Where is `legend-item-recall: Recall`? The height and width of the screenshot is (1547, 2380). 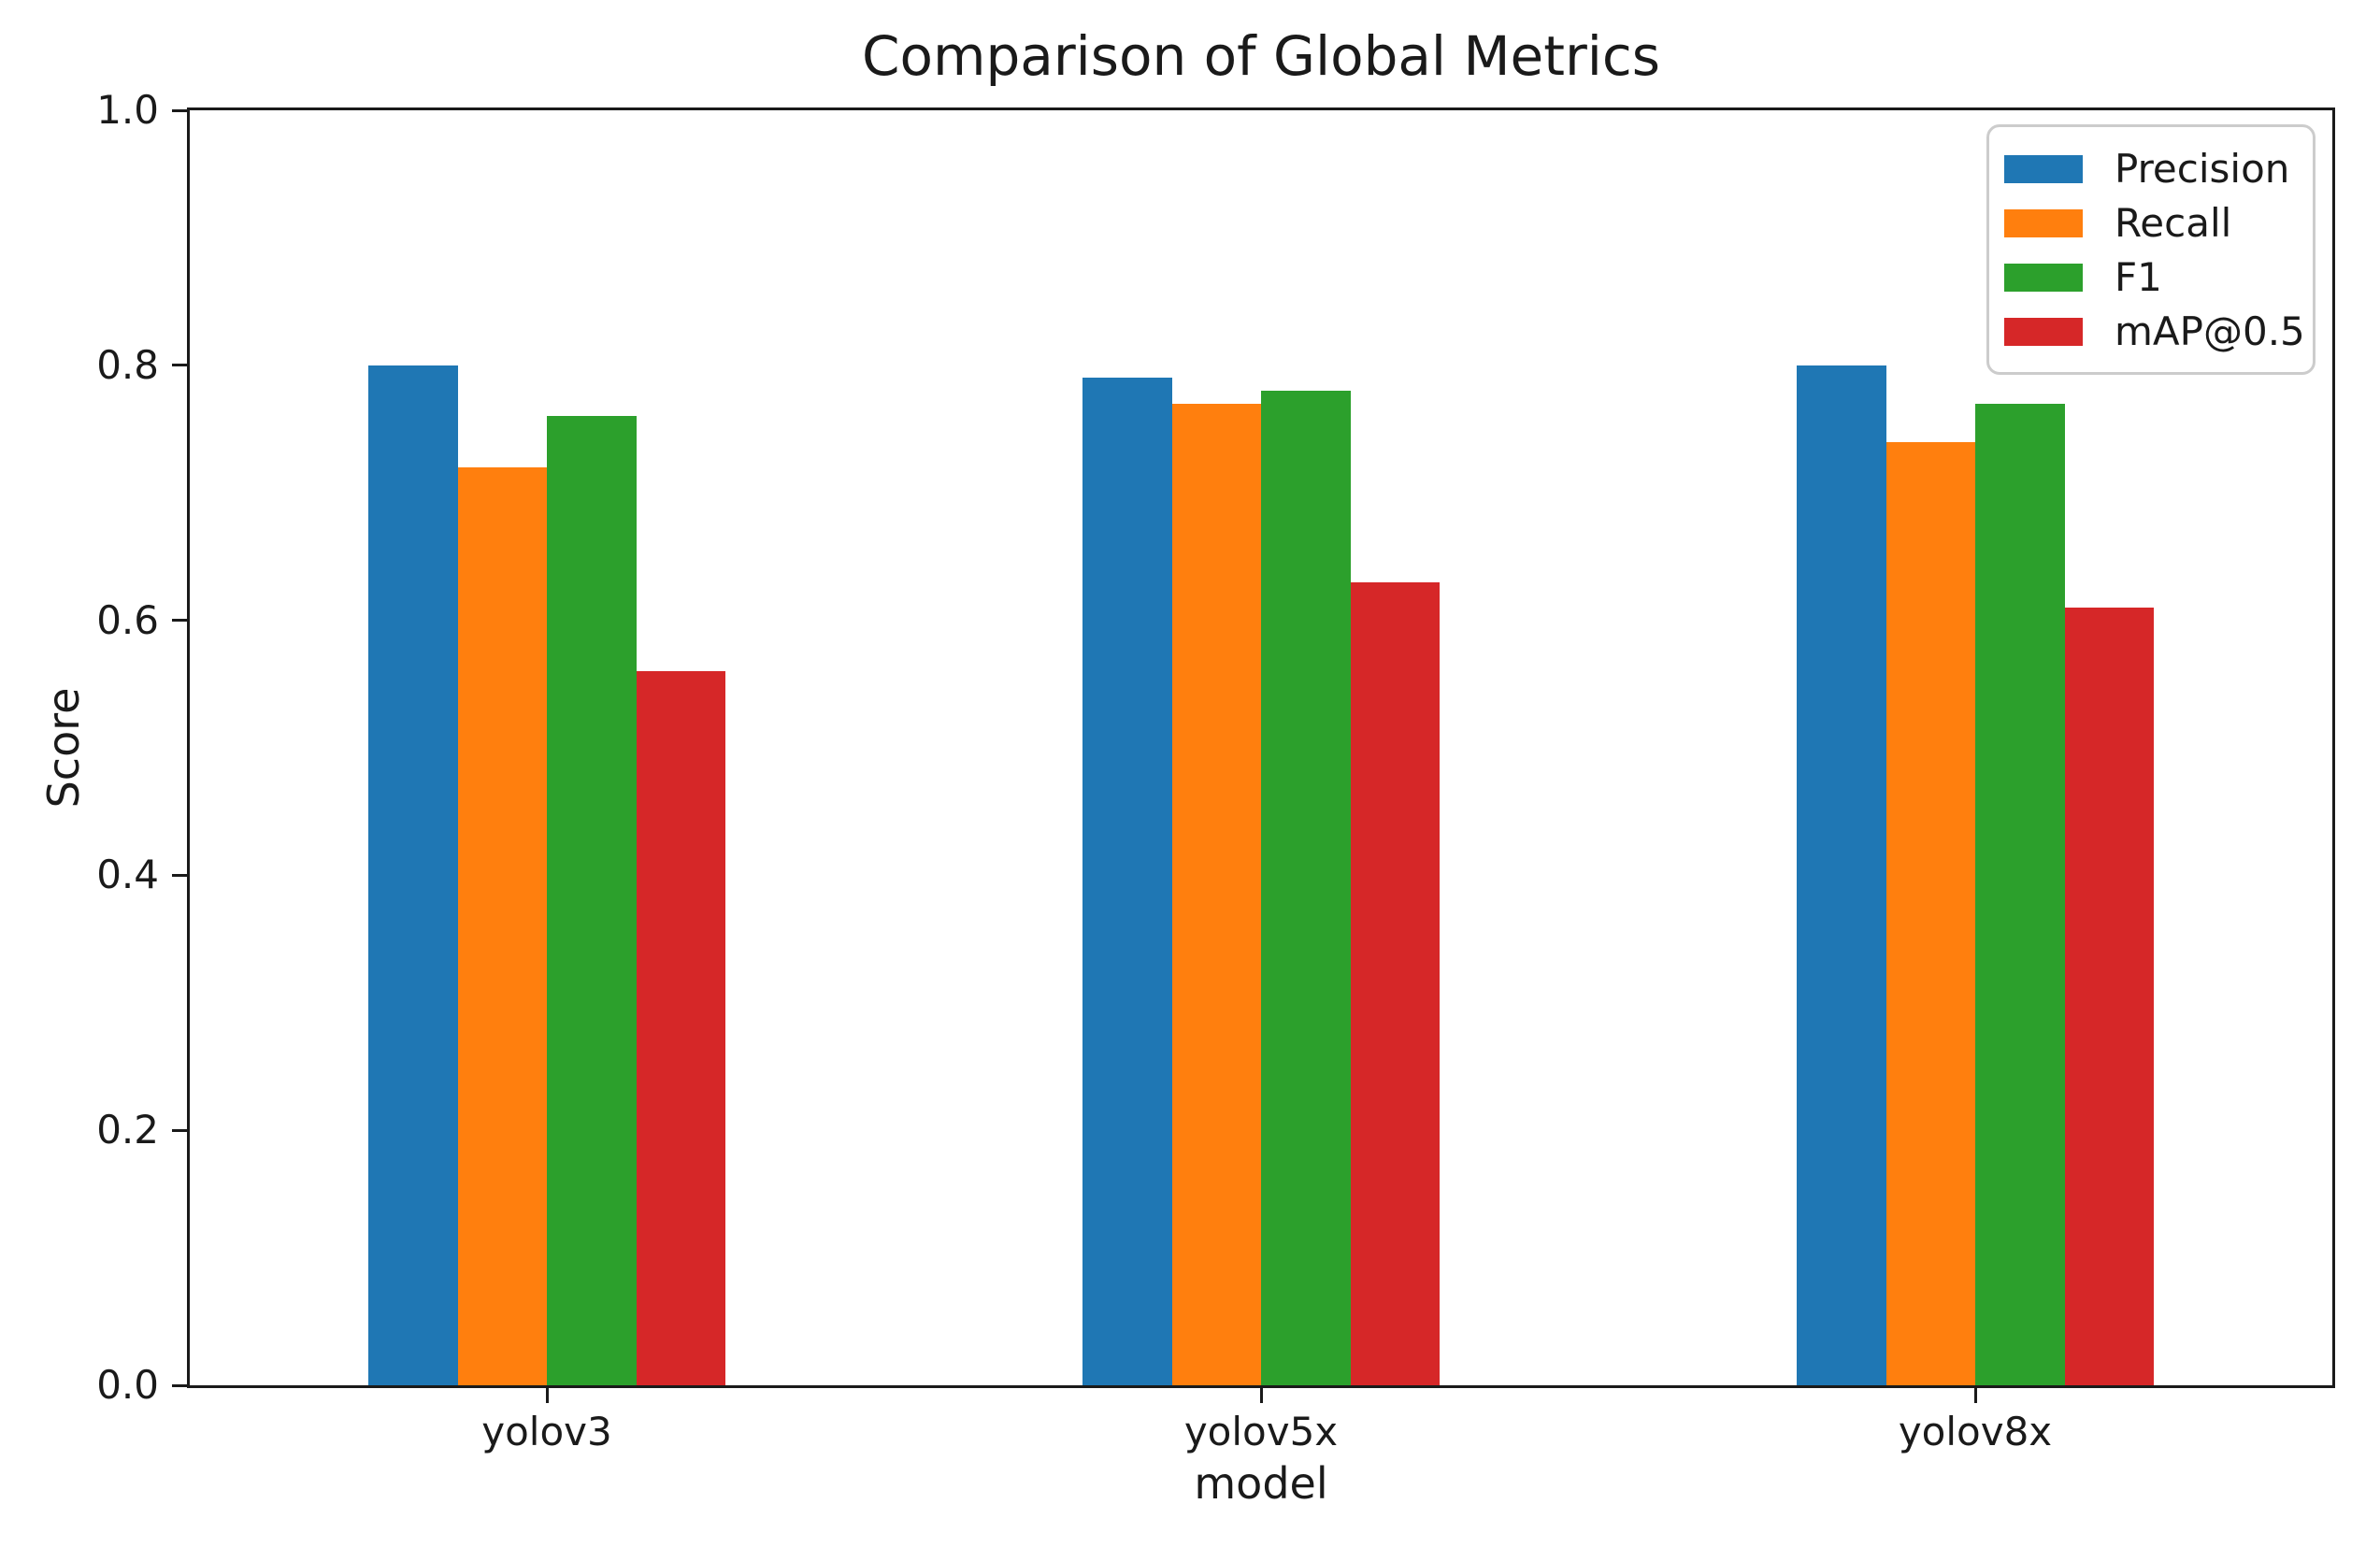
legend-item-recall: Recall is located at coordinates (2158, 223).